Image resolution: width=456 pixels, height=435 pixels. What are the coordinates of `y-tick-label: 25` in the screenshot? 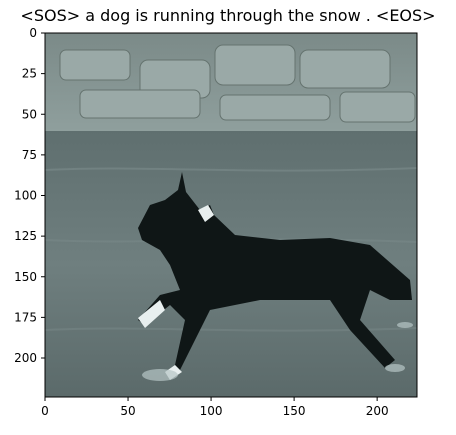 It's located at (29, 74).